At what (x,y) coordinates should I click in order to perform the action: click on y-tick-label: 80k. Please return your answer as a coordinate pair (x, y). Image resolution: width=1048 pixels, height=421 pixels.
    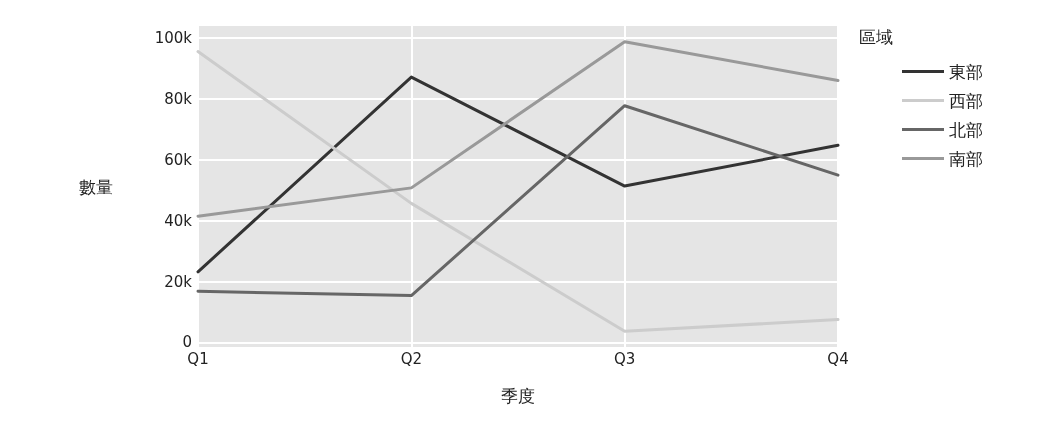
    Looking at the image, I should click on (178, 99).